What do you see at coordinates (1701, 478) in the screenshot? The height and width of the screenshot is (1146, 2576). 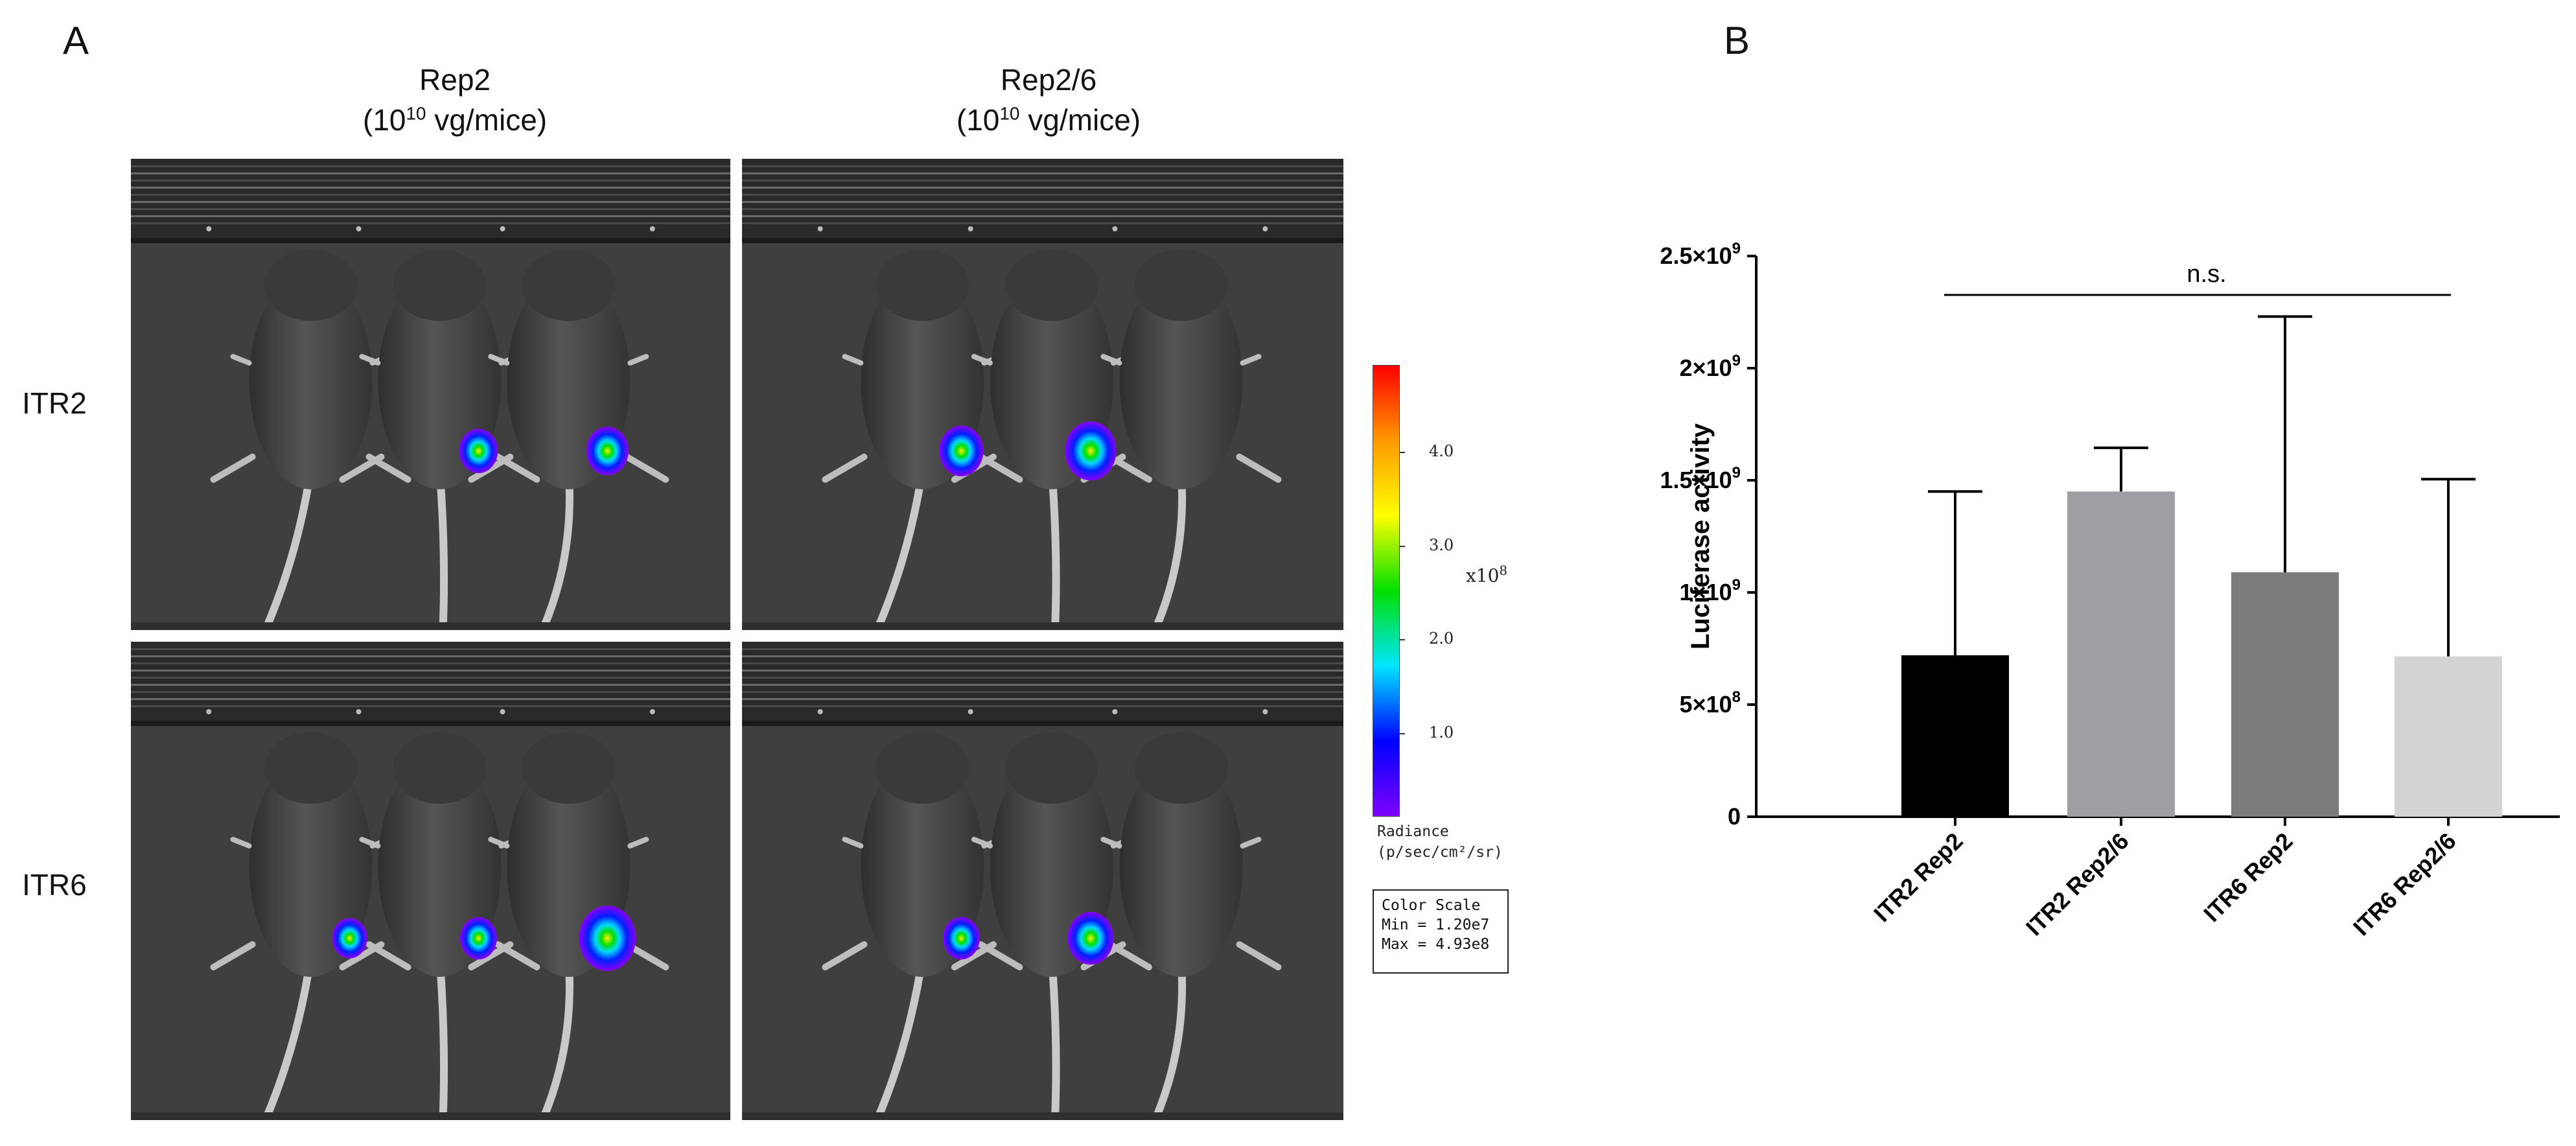 I see `y-tick-label: 1.5×10⁹` at bounding box center [1701, 478].